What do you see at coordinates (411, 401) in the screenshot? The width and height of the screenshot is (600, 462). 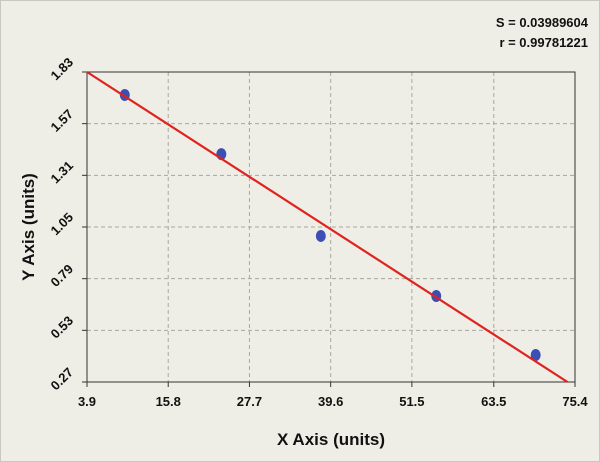 I see `x-tick-label: 51.5` at bounding box center [411, 401].